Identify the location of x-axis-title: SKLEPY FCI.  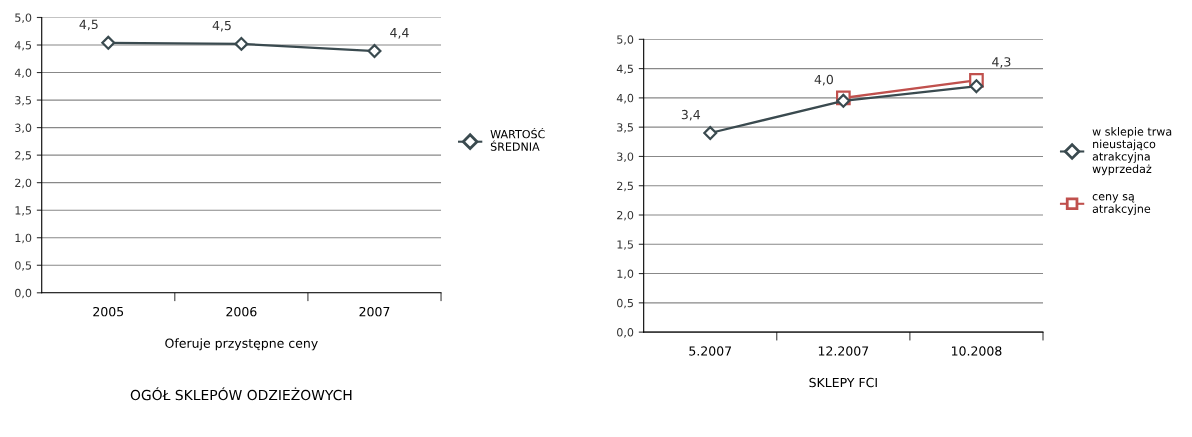
(843, 382).